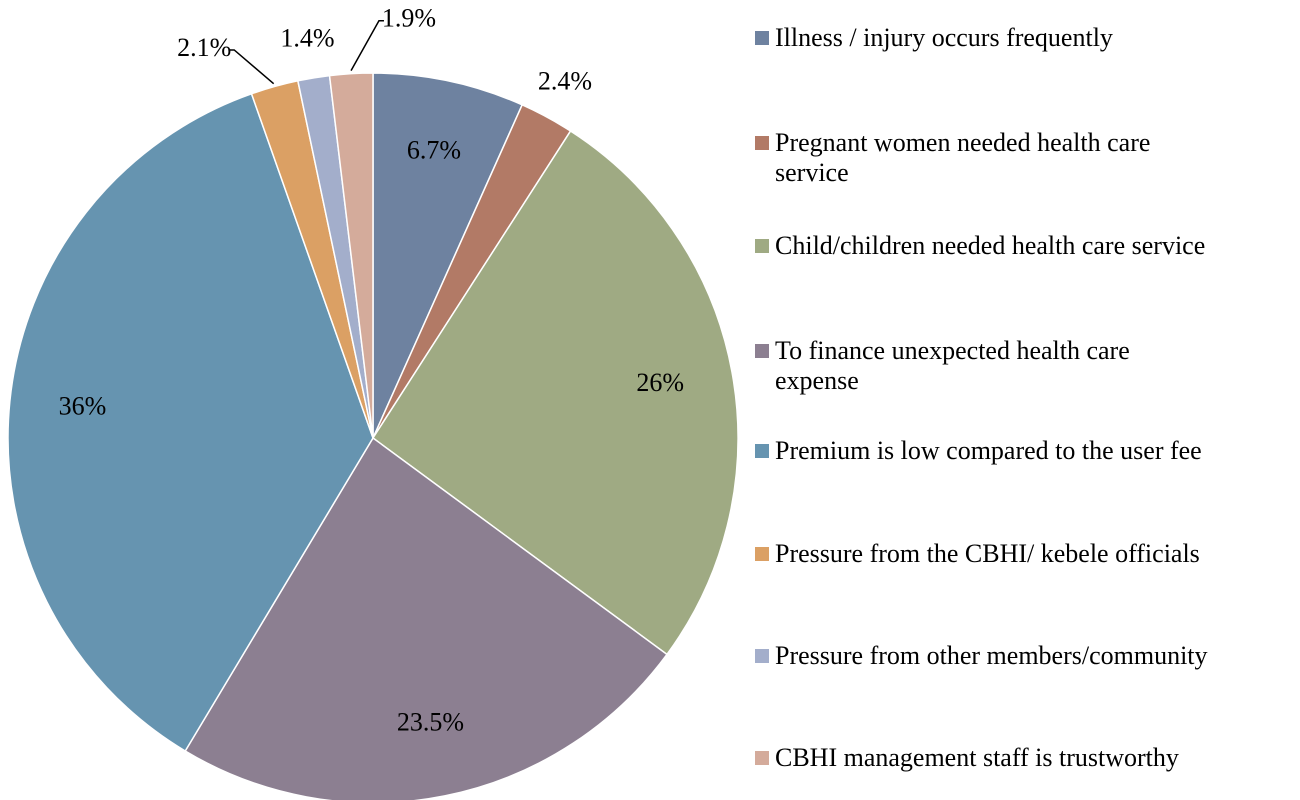 The width and height of the screenshot is (1300, 800). What do you see at coordinates (430, 721) in the screenshot?
I see `data-label: 23.5%` at bounding box center [430, 721].